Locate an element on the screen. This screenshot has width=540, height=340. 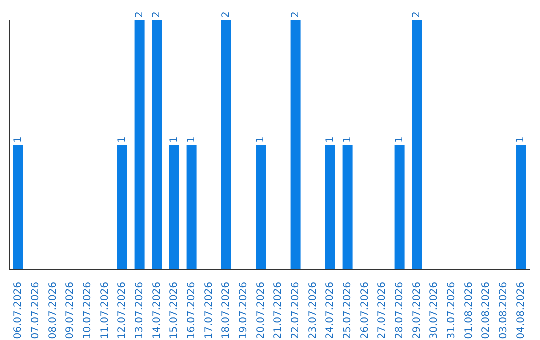
x-tick-label: 17.07.2026 is located at coordinates (209, 311).